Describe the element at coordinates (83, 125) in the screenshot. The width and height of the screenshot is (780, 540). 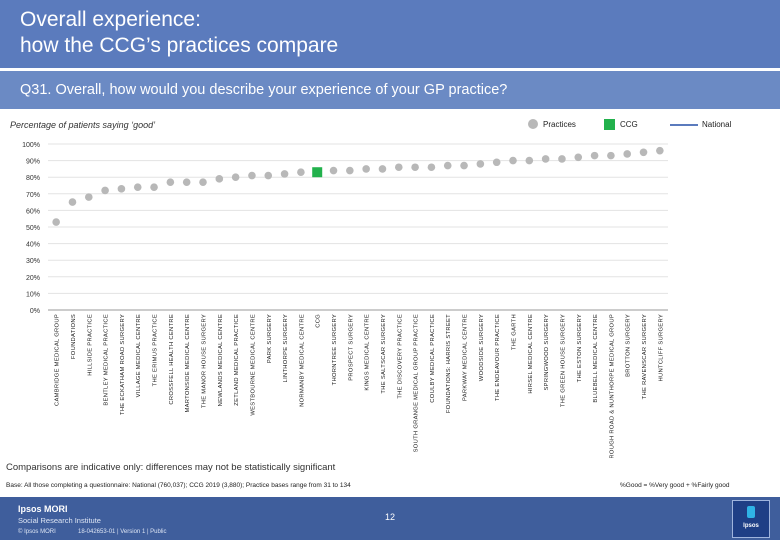
I see `chart-subtitle: Percentage of patients saying ‘good’` at that location.